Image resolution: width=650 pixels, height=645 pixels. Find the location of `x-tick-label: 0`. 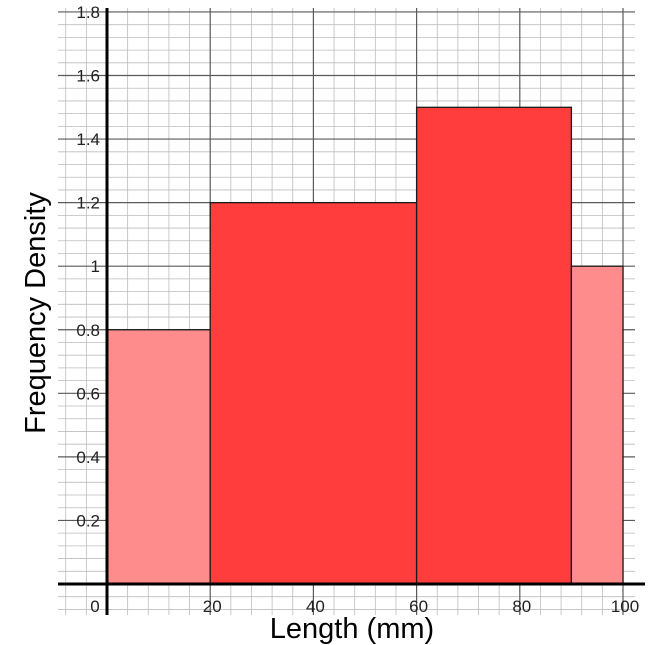

x-tick-label: 0 is located at coordinates (94, 606).